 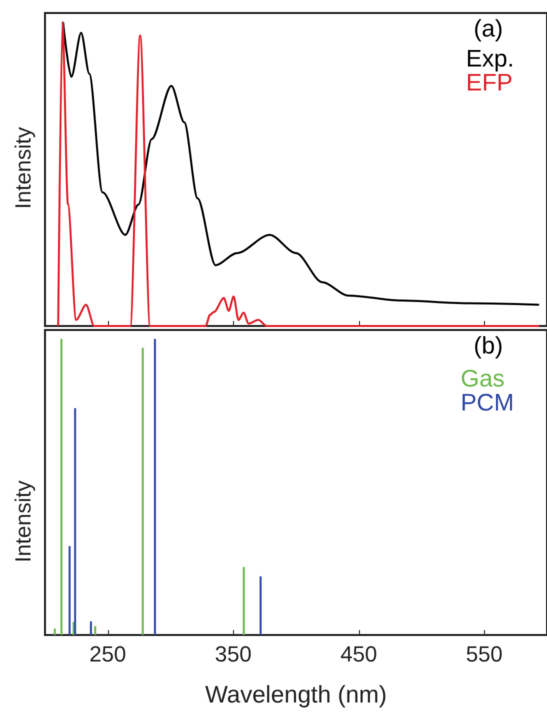 I want to click on x-tick-label: 450, so click(x=359, y=654).